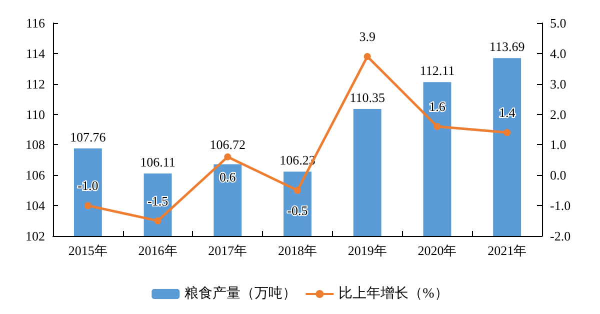 The height and width of the screenshot is (314, 600). Describe the element at coordinates (297, 210) in the screenshot. I see `data-label: -0.5` at that location.